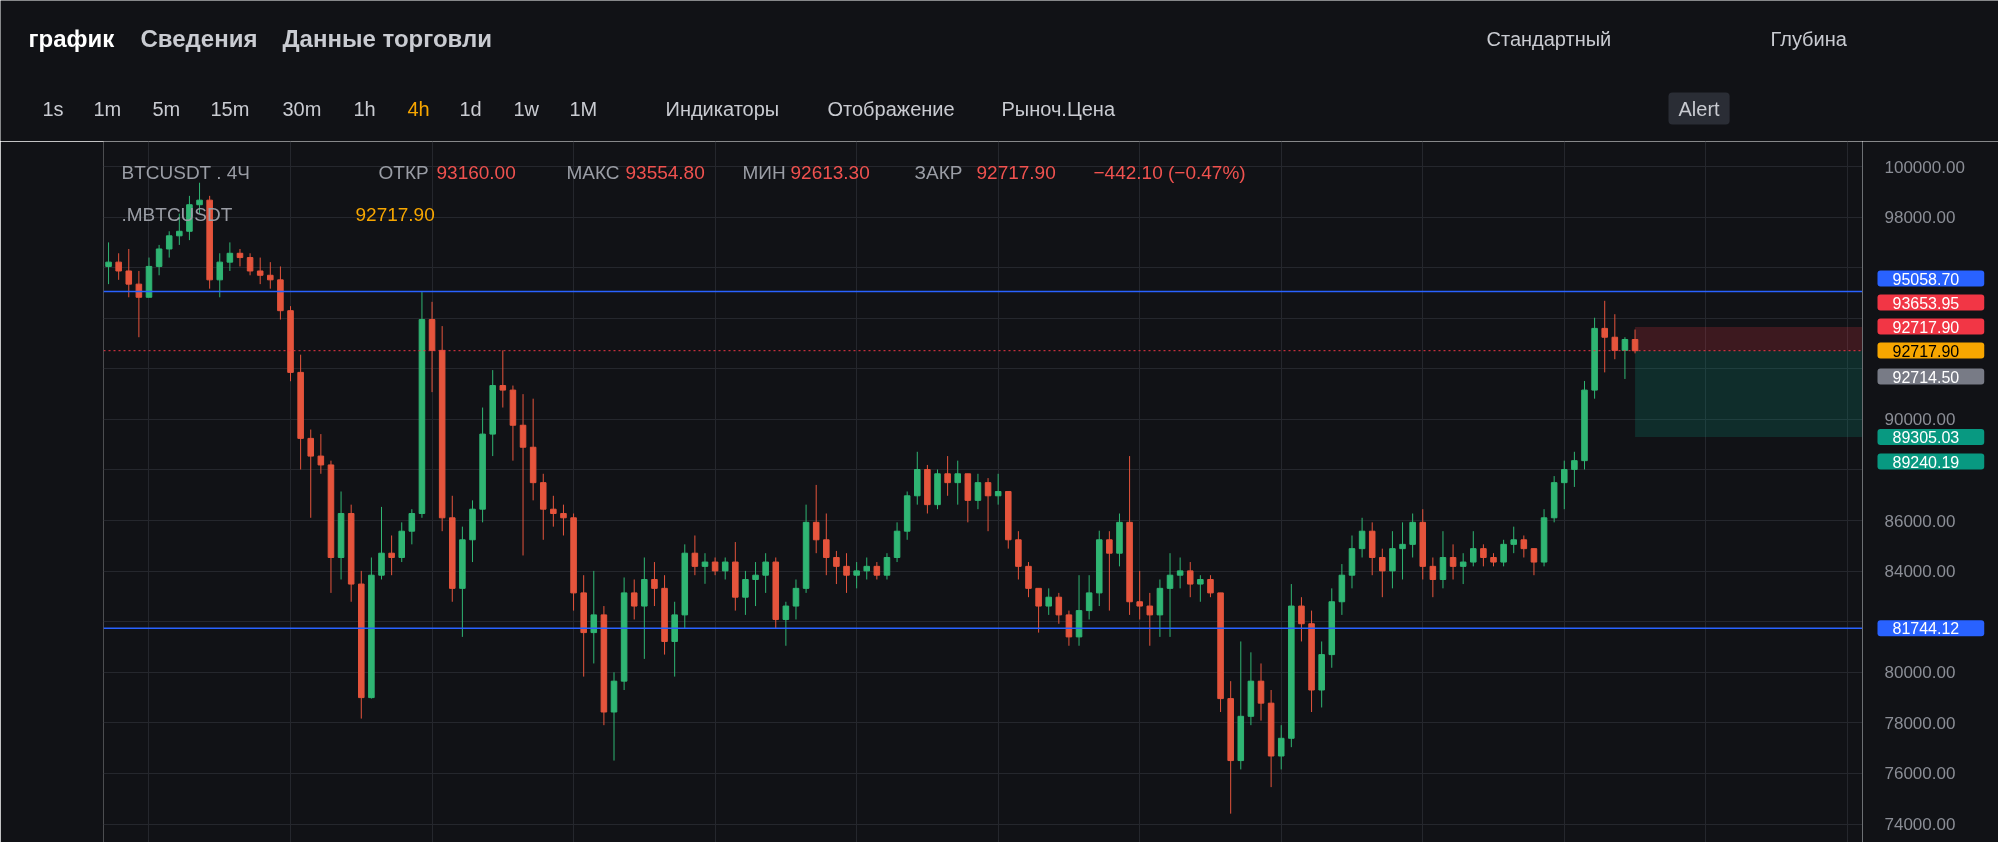 The image size is (2000, 844). I want to click on text: Alert, so click(1699, 108).